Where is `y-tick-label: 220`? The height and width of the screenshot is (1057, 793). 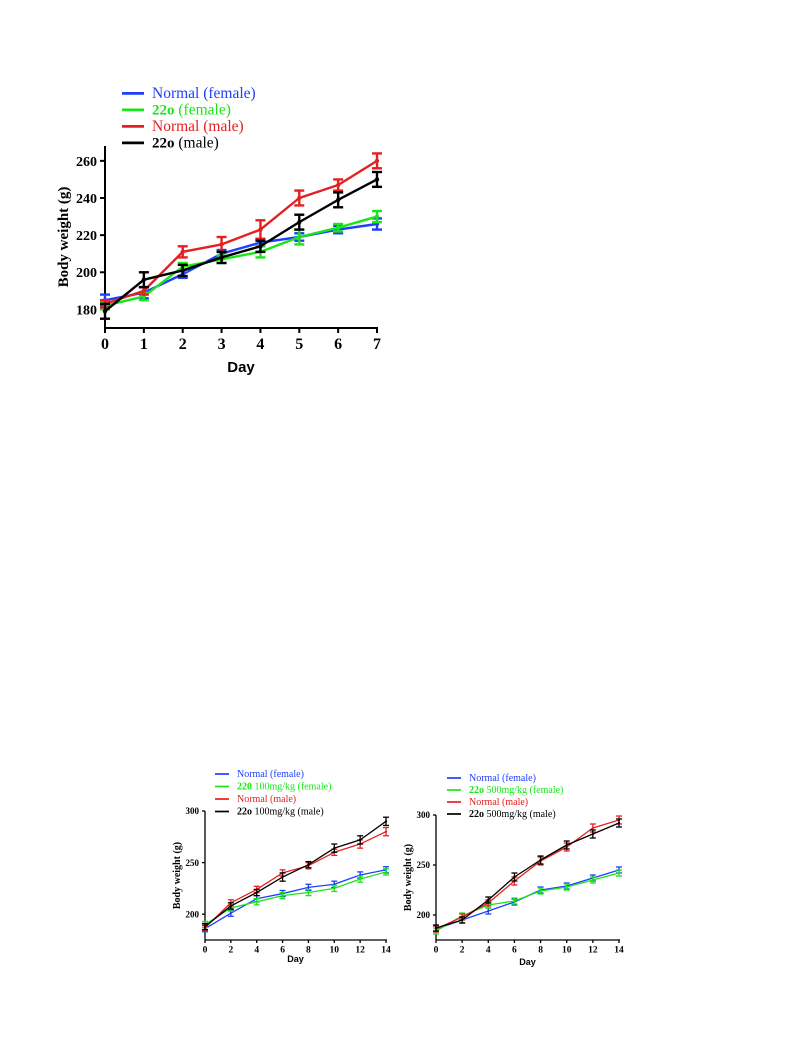 y-tick-label: 220 is located at coordinates (86, 236).